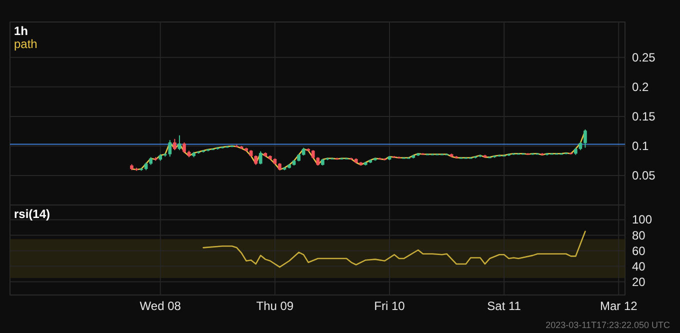  I want to click on x-tick-label: Thu 09, so click(275, 306).